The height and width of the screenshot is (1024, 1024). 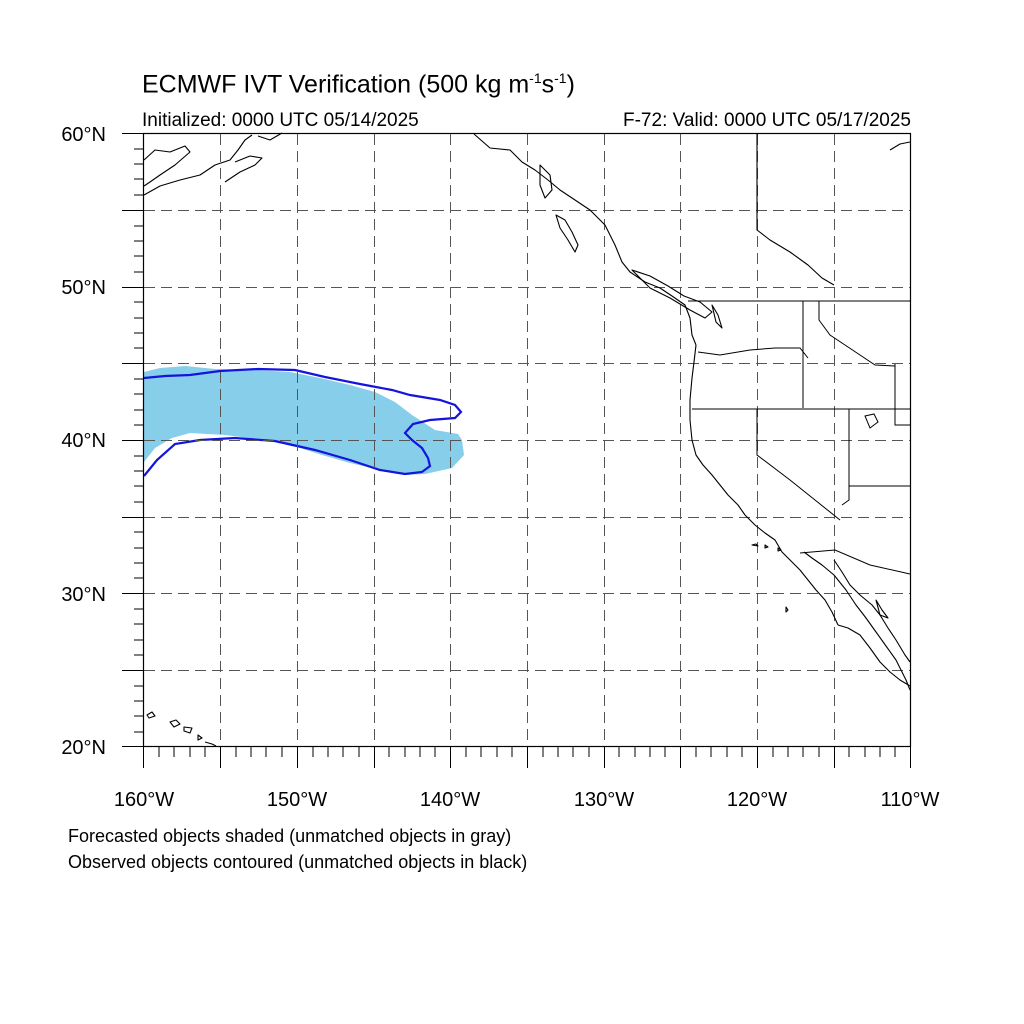 I want to click on lat-label-50n: 50°N, so click(x=83, y=288).